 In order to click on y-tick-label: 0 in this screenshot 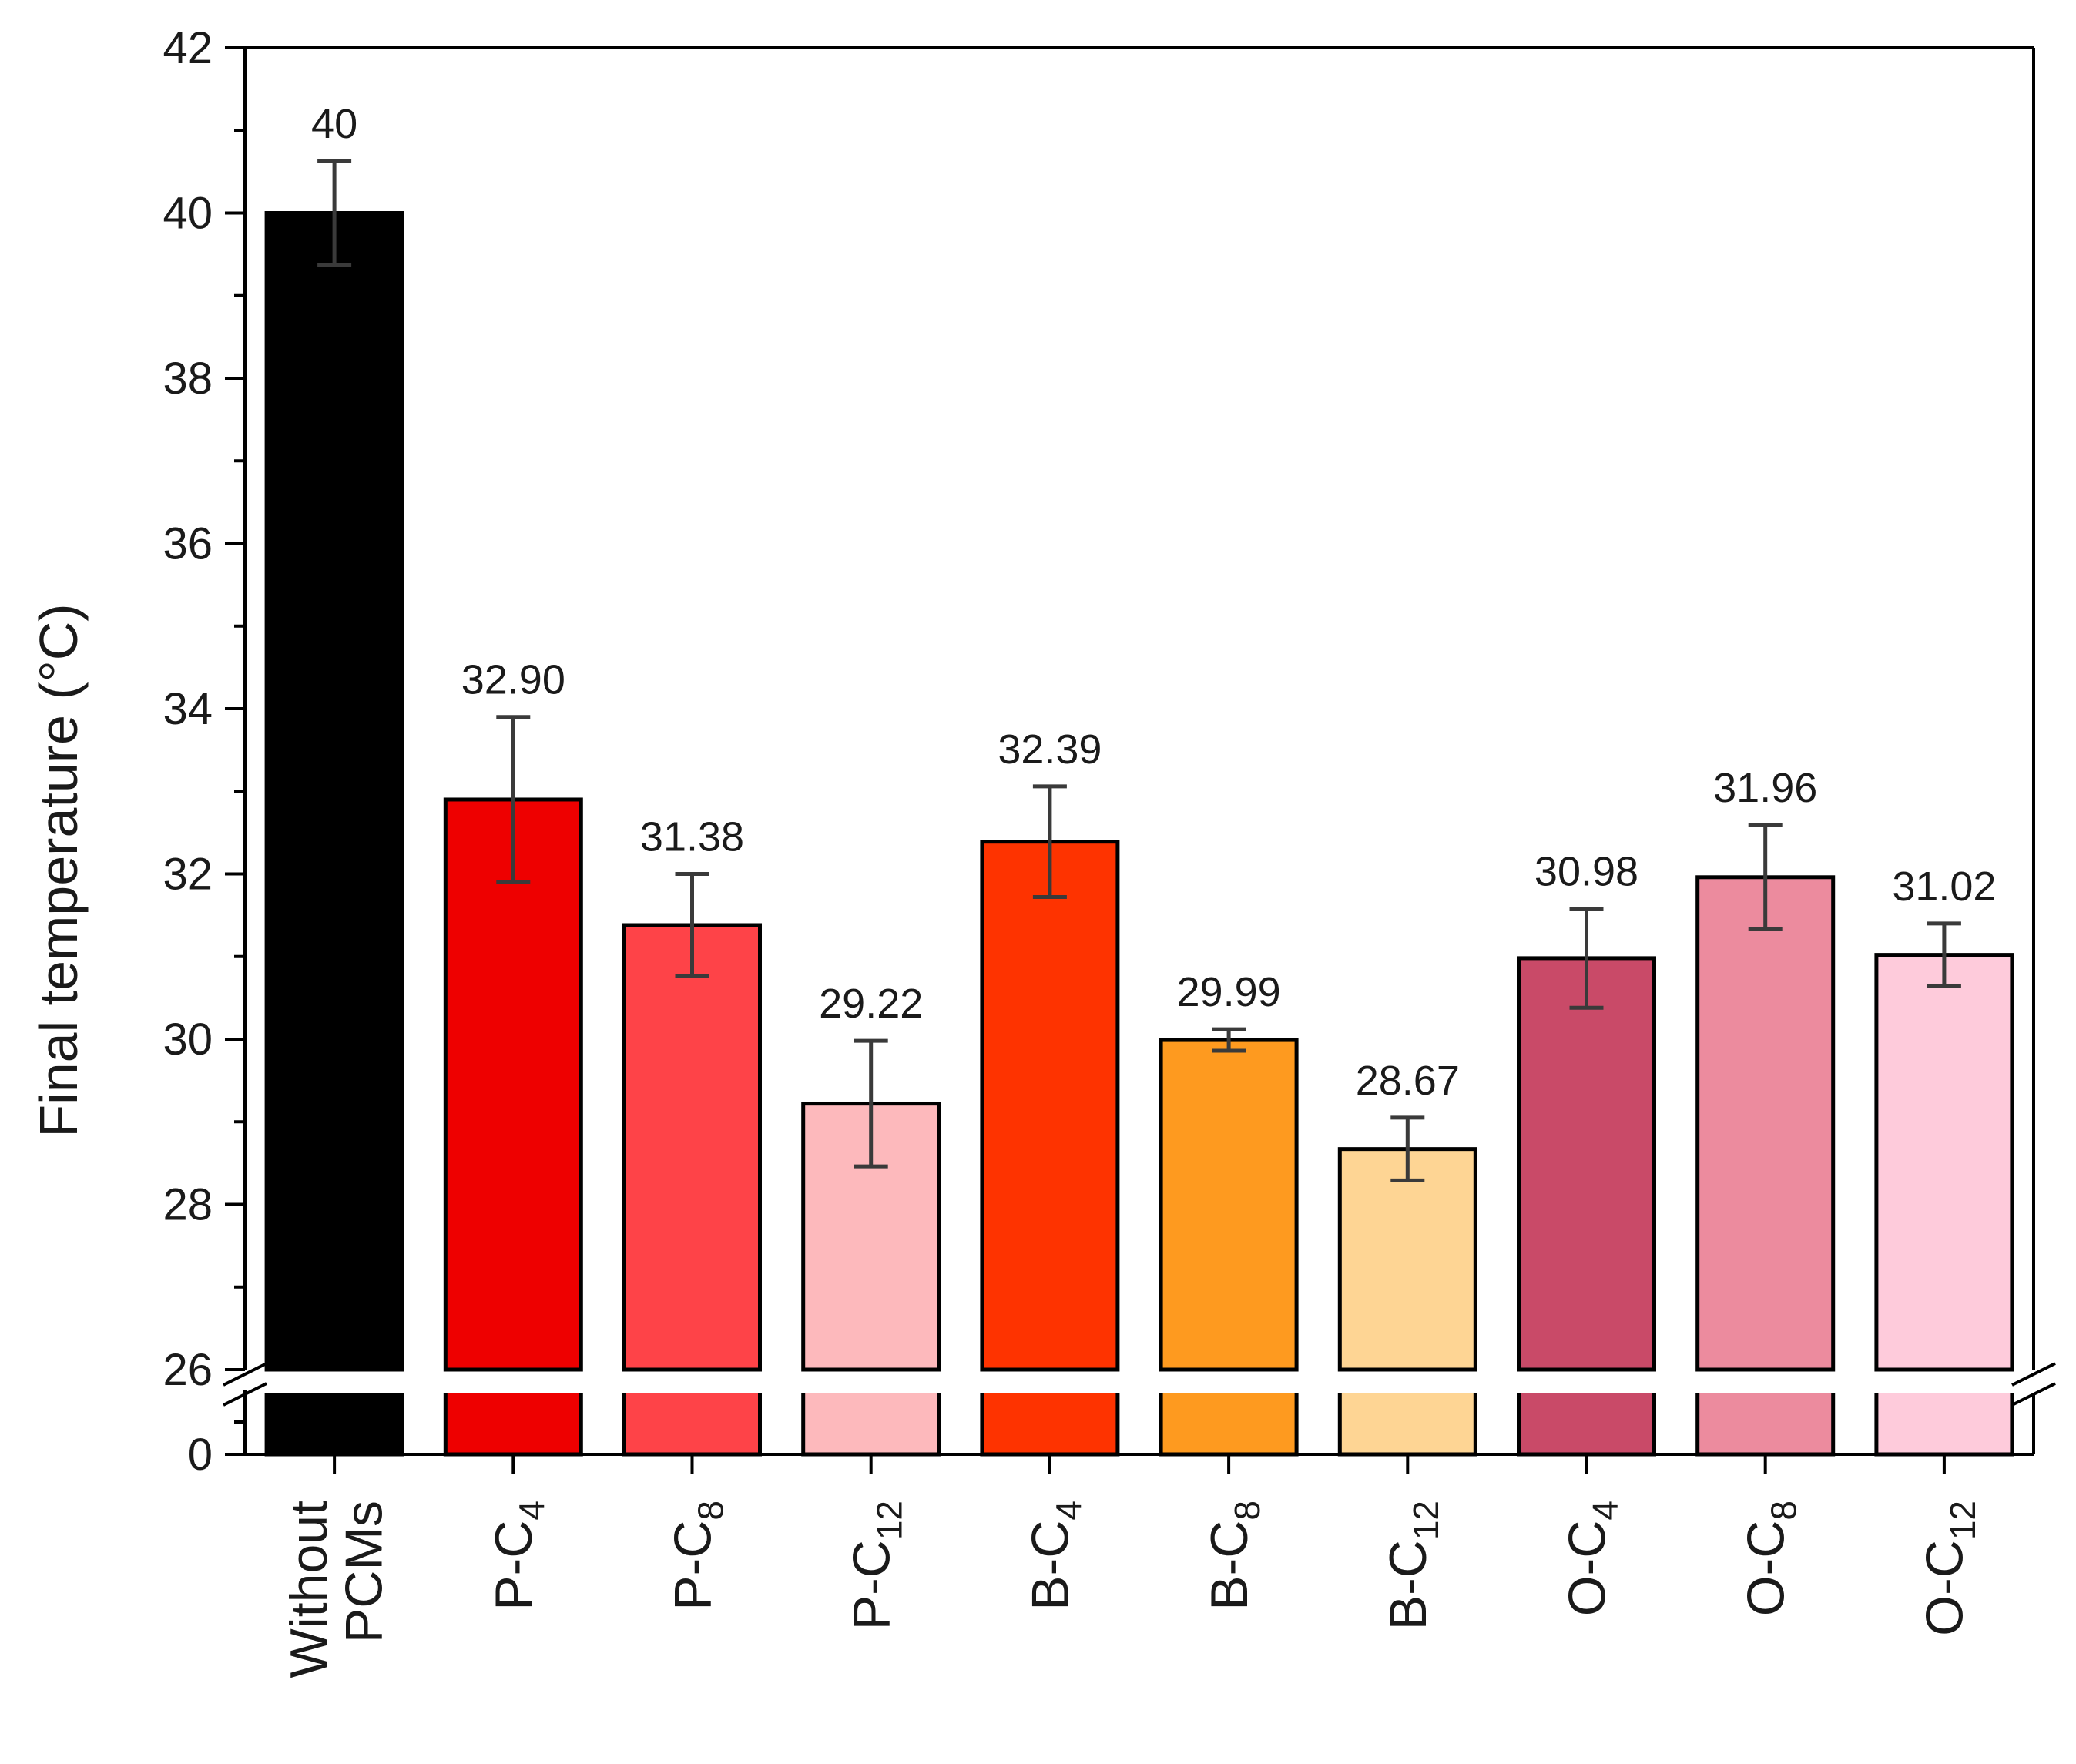, I will do `click(200, 1455)`.